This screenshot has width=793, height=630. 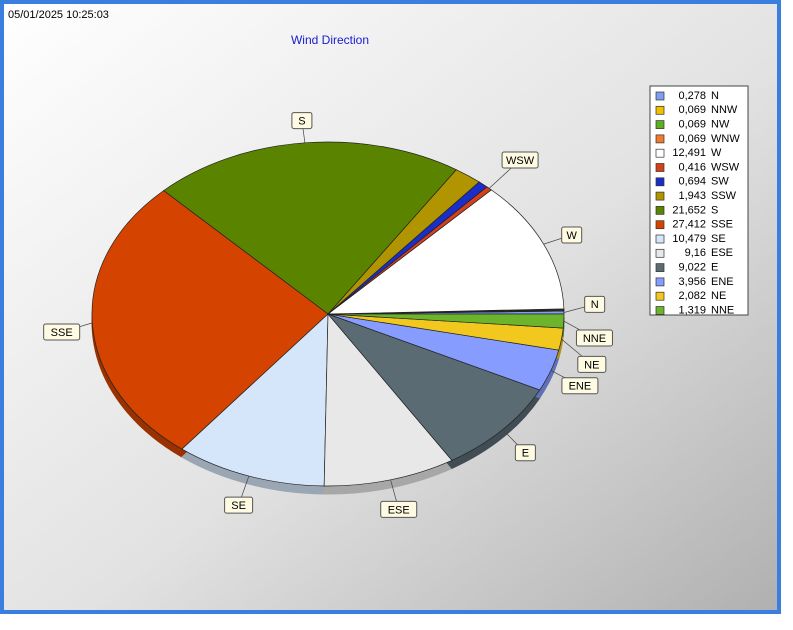 I want to click on legend-label: NNW, so click(x=724, y=110).